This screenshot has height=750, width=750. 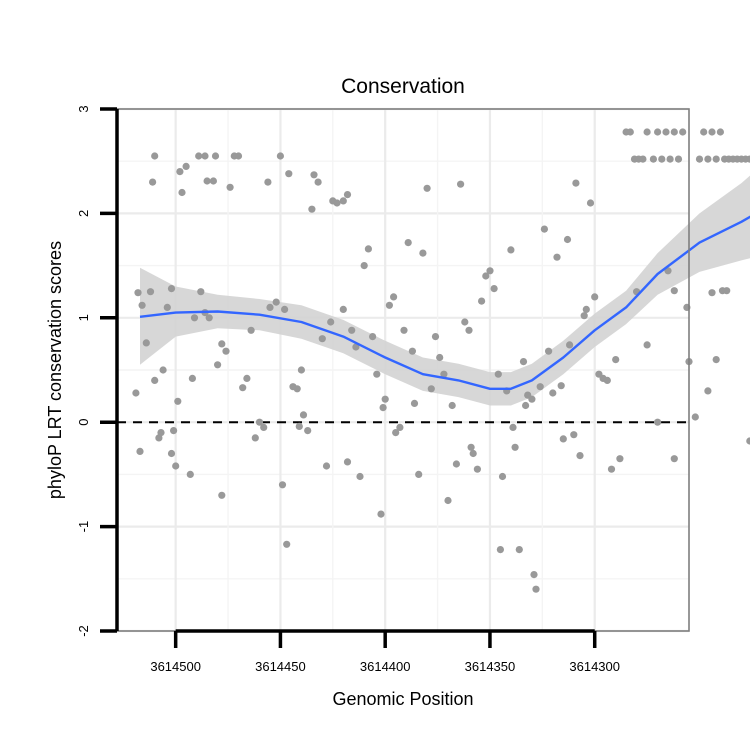 What do you see at coordinates (594, 666) in the screenshot?
I see `x-tick-label: 3614300` at bounding box center [594, 666].